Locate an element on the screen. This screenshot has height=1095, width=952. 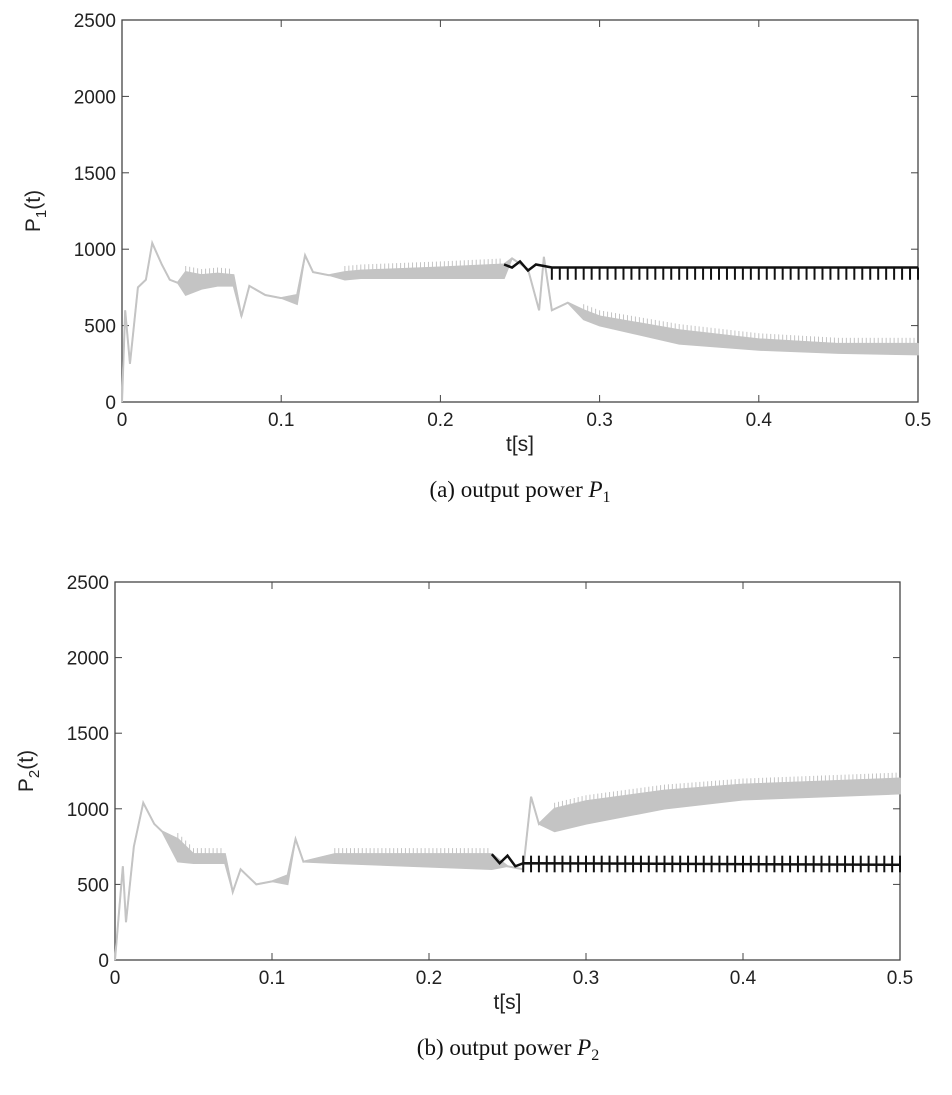
y-axis-label: P2(t) is located at coordinates (29, 771).